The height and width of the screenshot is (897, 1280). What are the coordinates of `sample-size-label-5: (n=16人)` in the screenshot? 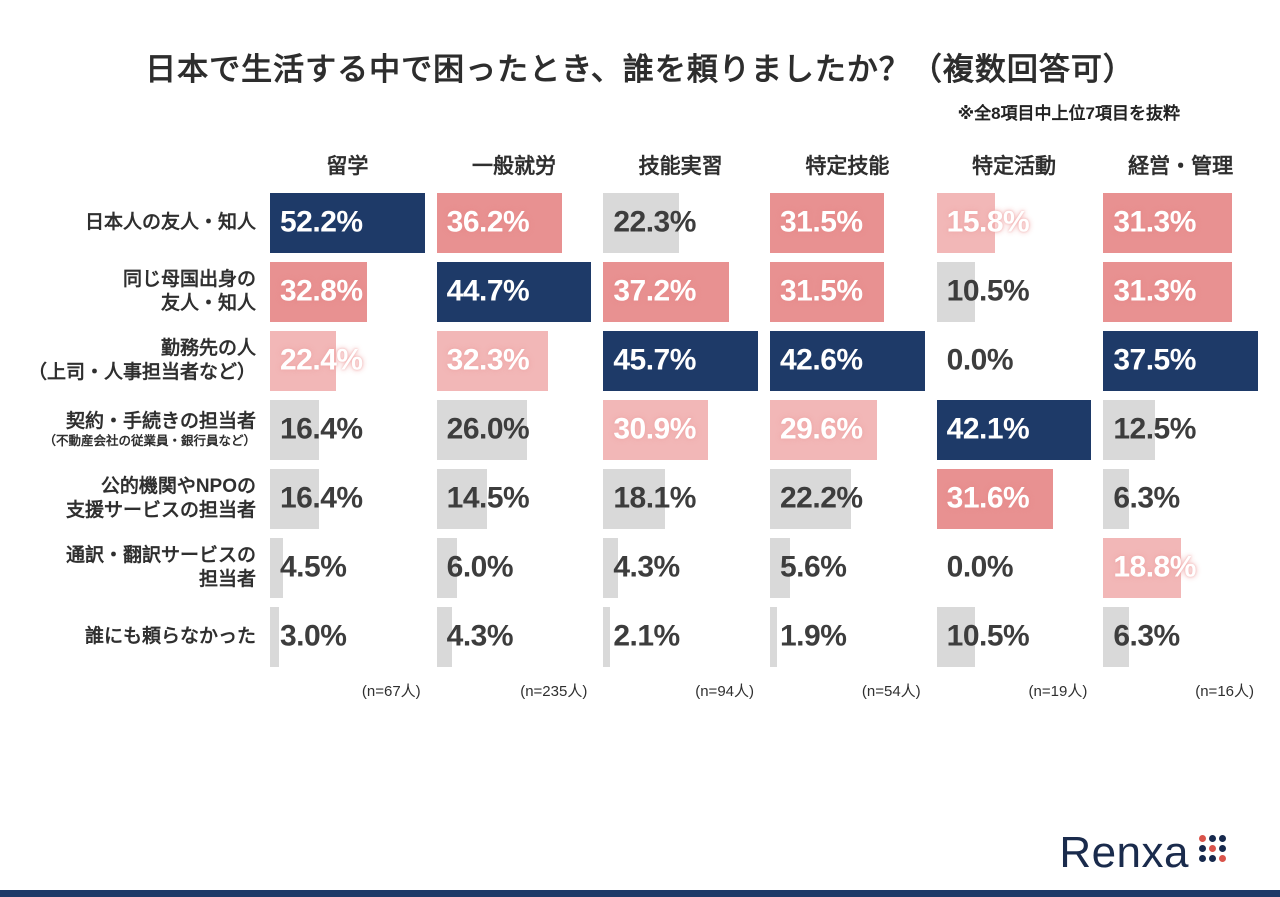 It's located at (1224, 691).